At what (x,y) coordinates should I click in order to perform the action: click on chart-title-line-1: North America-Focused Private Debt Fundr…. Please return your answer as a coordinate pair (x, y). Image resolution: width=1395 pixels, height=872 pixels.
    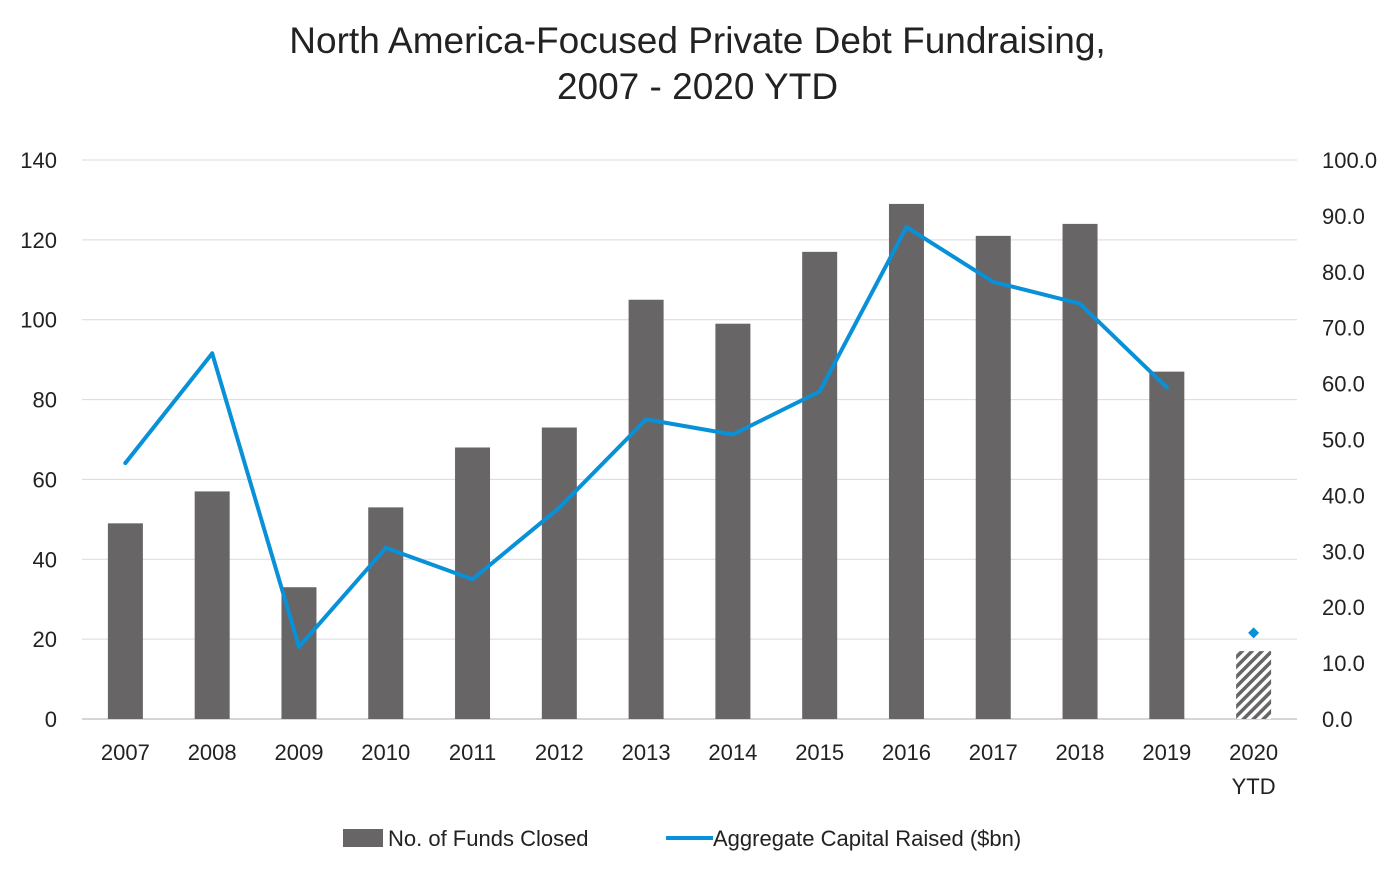
    Looking at the image, I should click on (697, 40).